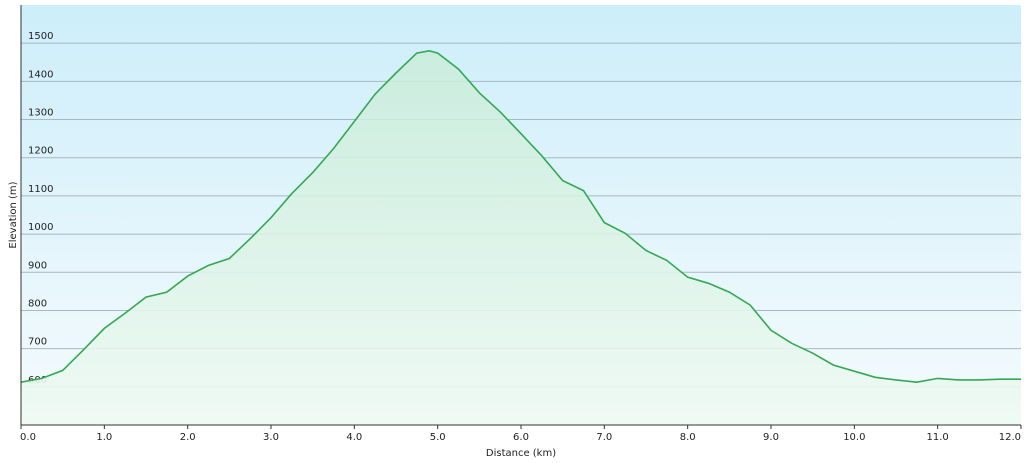 This screenshot has height=463, width=1024. What do you see at coordinates (604, 437) in the screenshot?
I see `x-tick-label: 7.0` at bounding box center [604, 437].